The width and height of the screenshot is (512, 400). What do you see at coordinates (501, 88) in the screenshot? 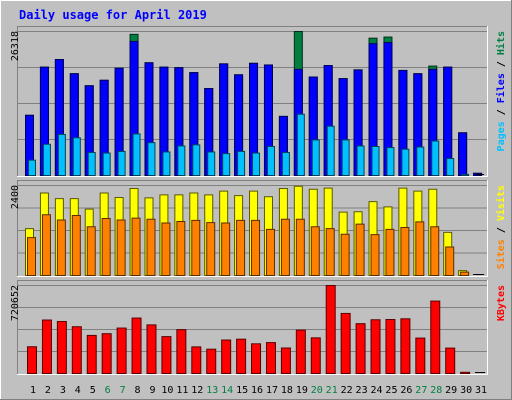
I see `axis-label-part: Files` at bounding box center [501, 88].